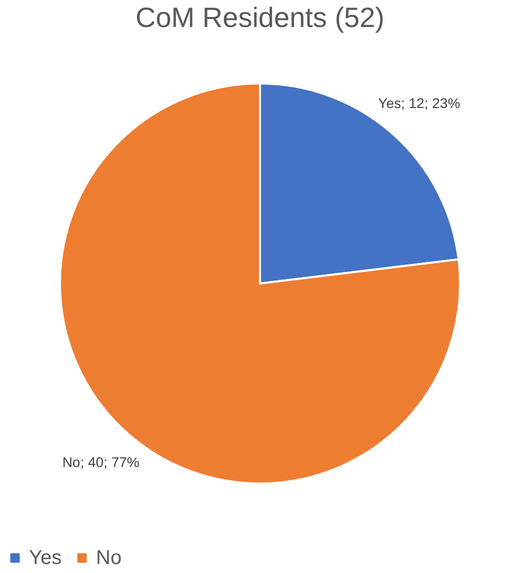 The width and height of the screenshot is (520, 573). Describe the element at coordinates (109, 558) in the screenshot. I see `legend-label: No` at that location.